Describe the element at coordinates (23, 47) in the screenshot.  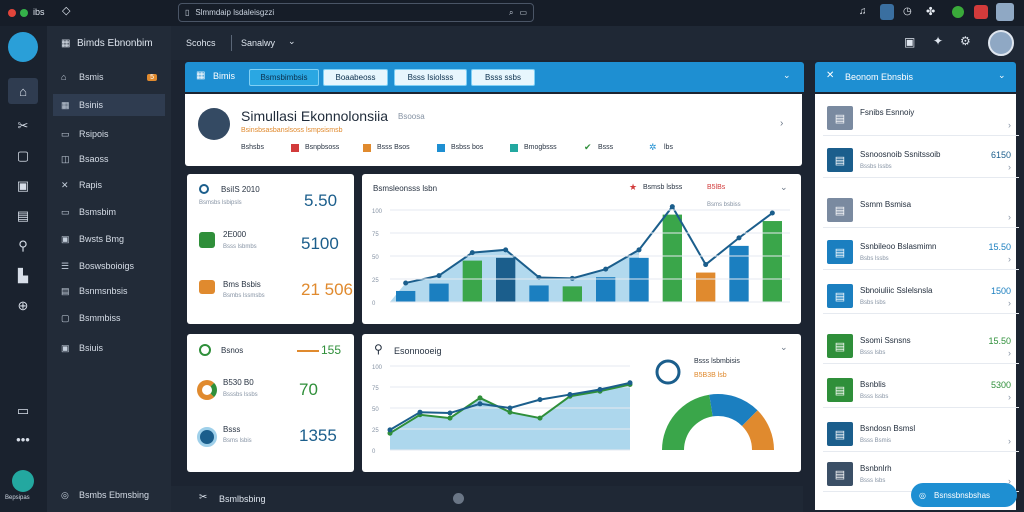
I see `app-logo-icon` at that location.